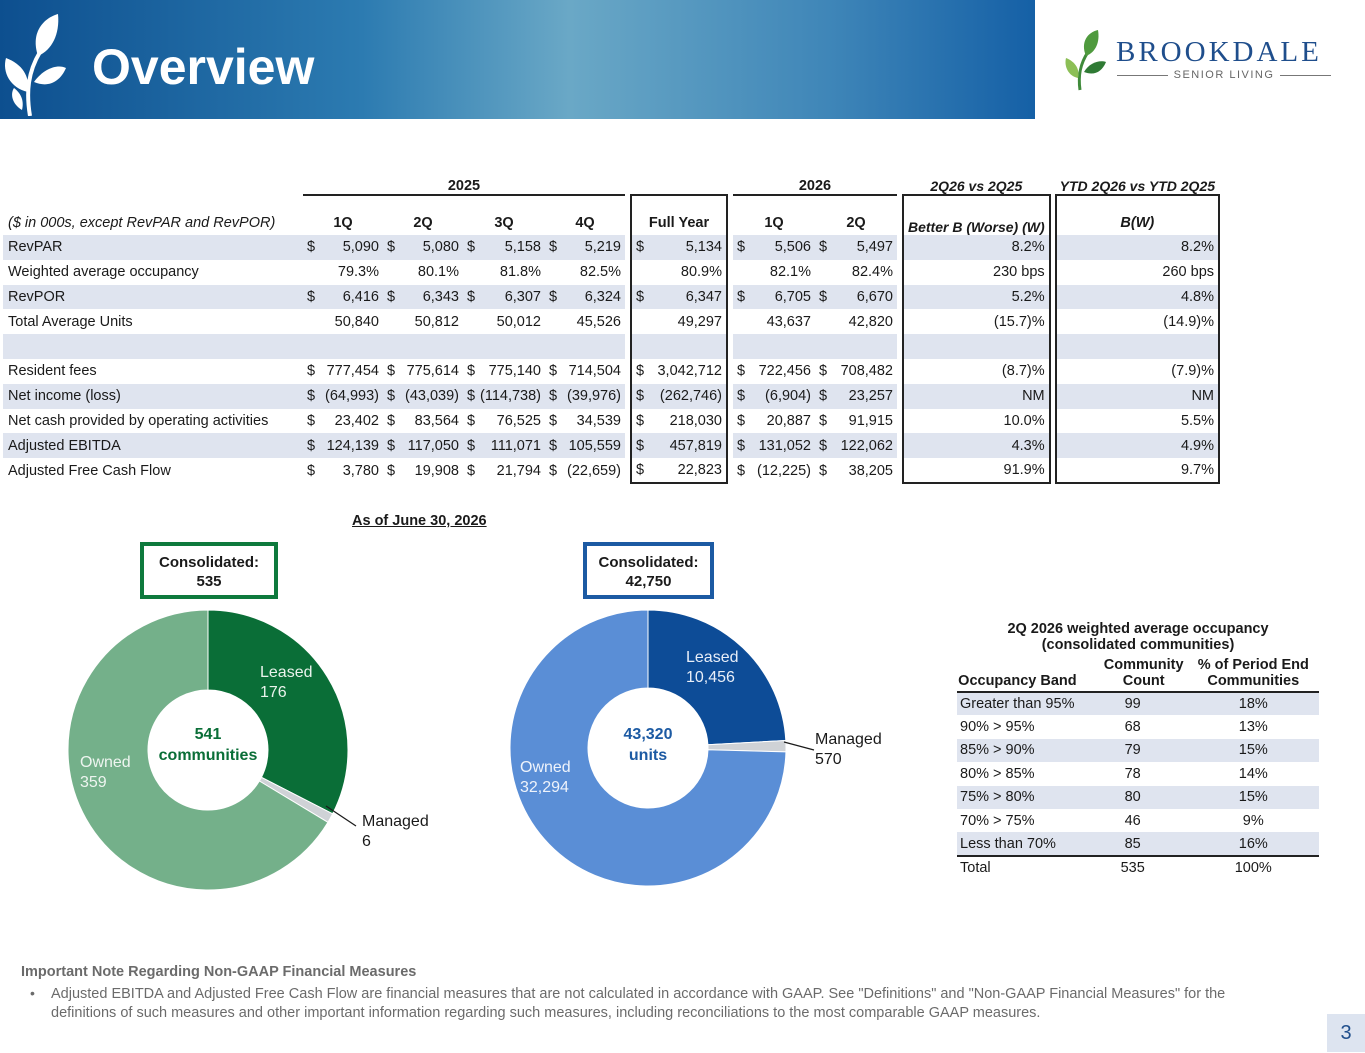 This screenshot has height=1053, width=1365. What do you see at coordinates (545, 777) in the screenshot?
I see `units-owned-label: Owned 32,294` at bounding box center [545, 777].